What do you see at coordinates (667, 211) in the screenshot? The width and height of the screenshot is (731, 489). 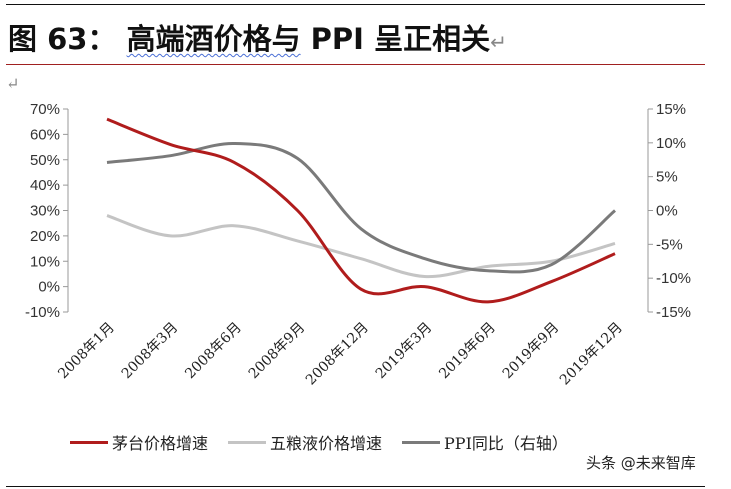 I see `right-tick-label: 0%` at bounding box center [667, 211].